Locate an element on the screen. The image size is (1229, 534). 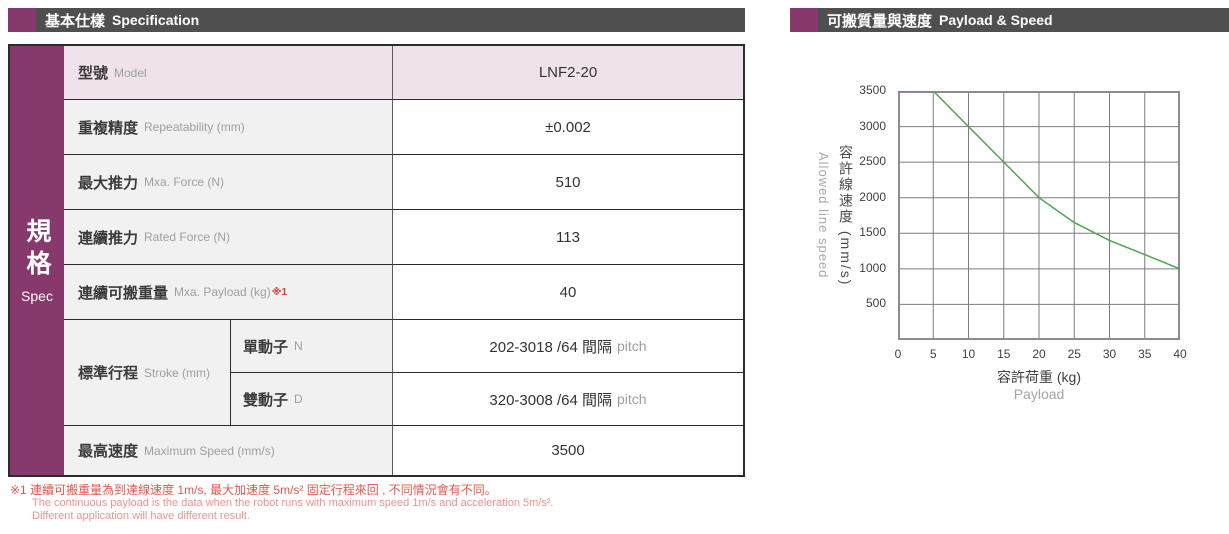
stroke-label-zh: 標準行程 is located at coordinates (108, 373).